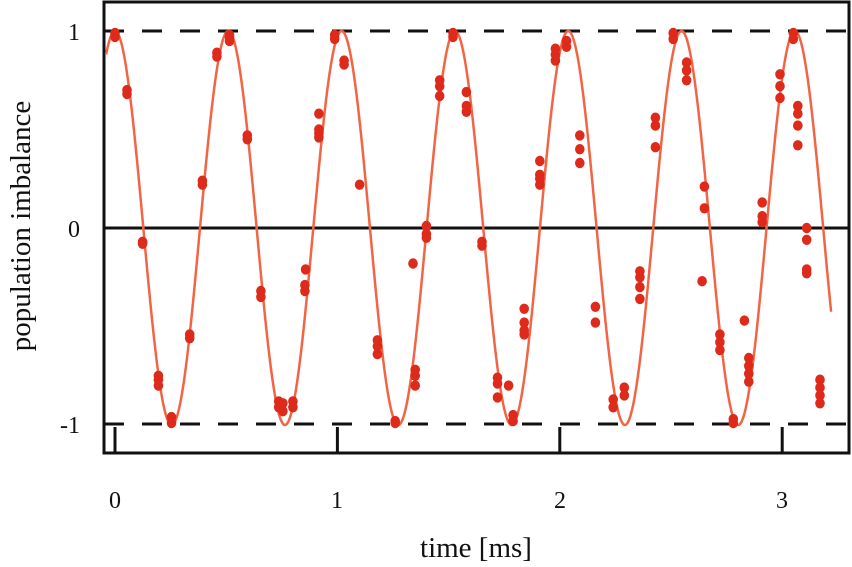  I want to click on x-ticks, so click(448, 440).